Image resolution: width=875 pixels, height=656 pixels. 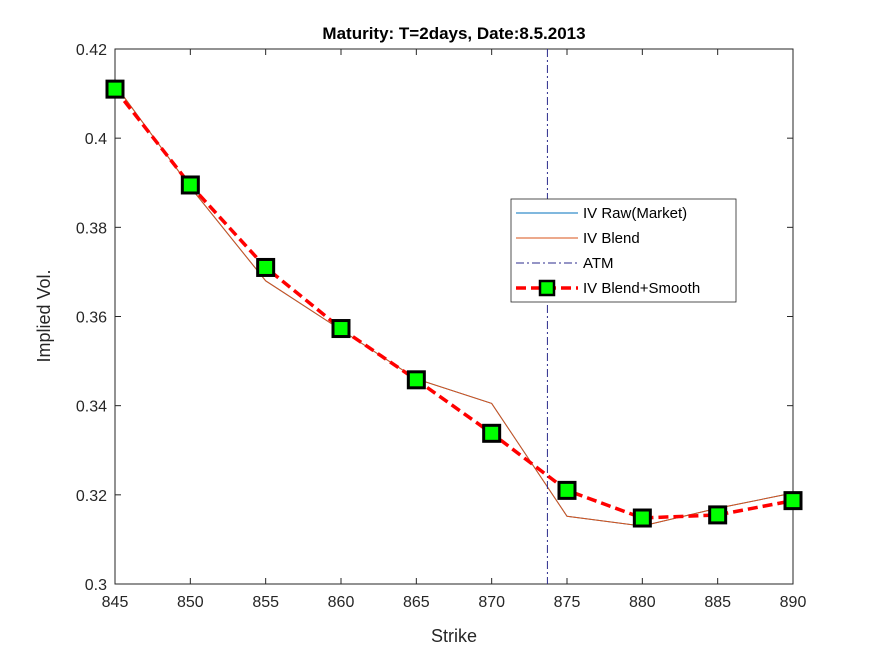 What do you see at coordinates (91, 407) in the screenshot?
I see `y-tick-label: 0.34` at bounding box center [91, 407].